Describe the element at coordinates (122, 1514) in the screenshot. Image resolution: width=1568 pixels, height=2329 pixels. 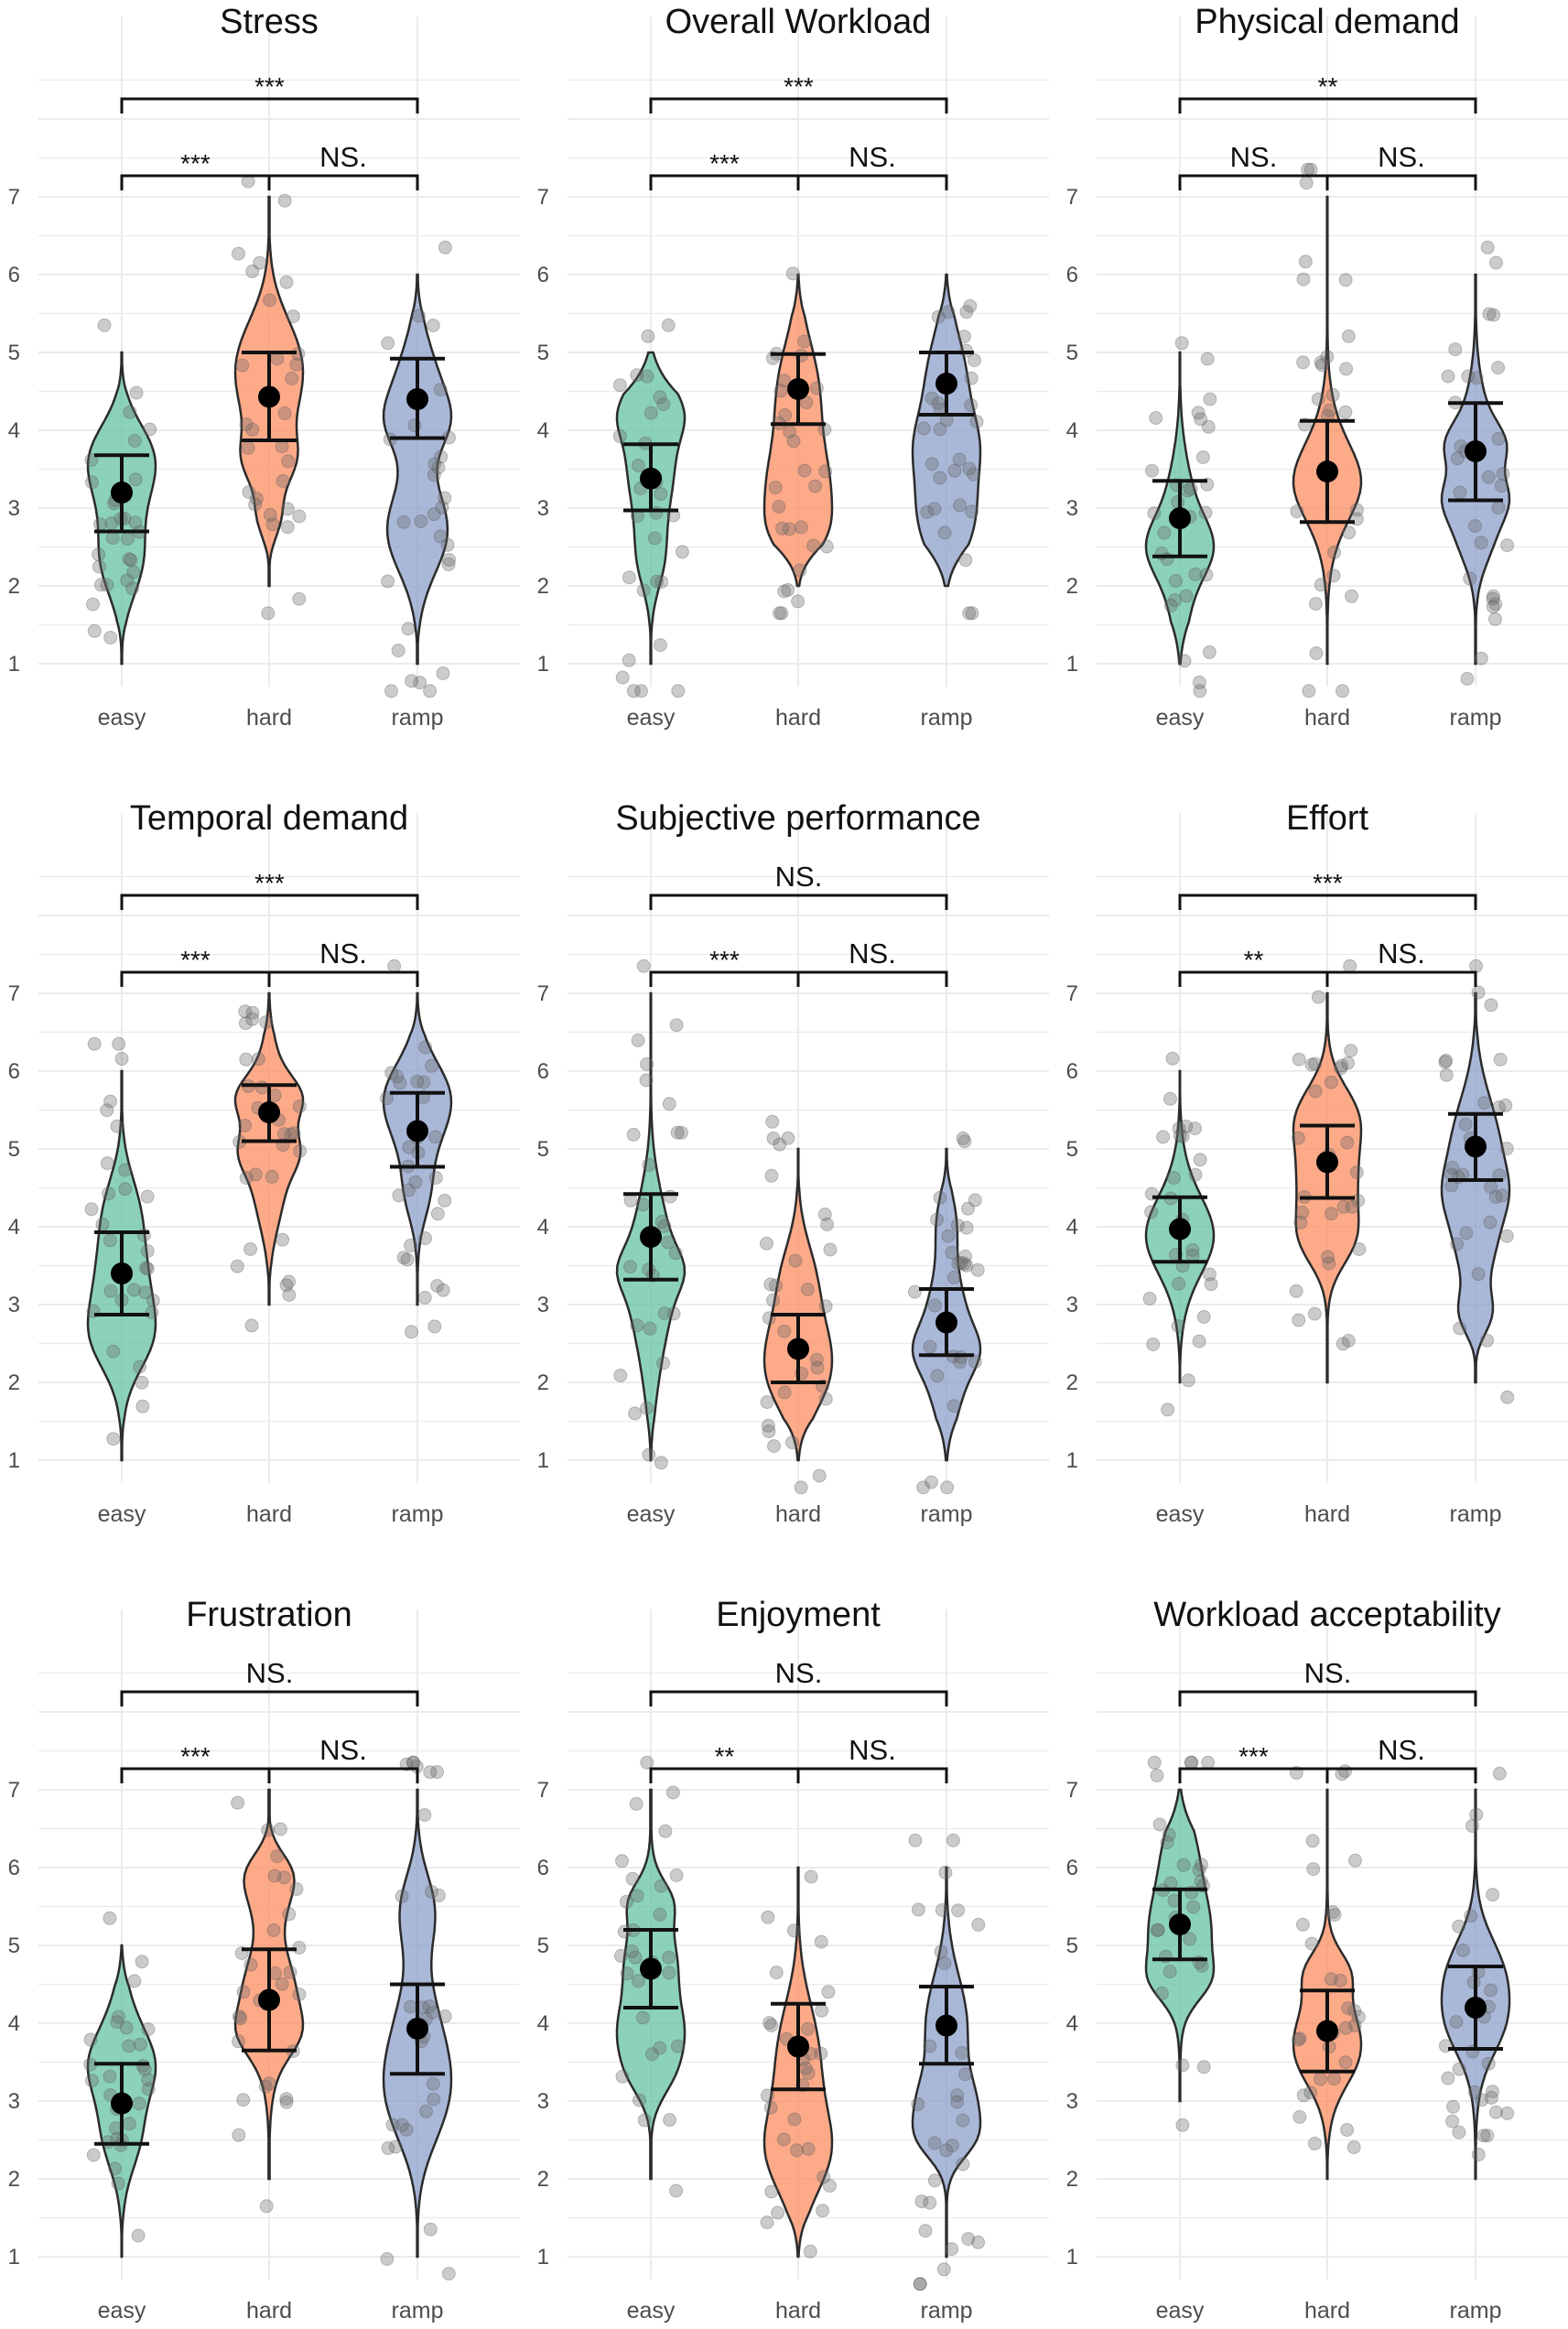
I see `x-tick-label: easy` at that location.